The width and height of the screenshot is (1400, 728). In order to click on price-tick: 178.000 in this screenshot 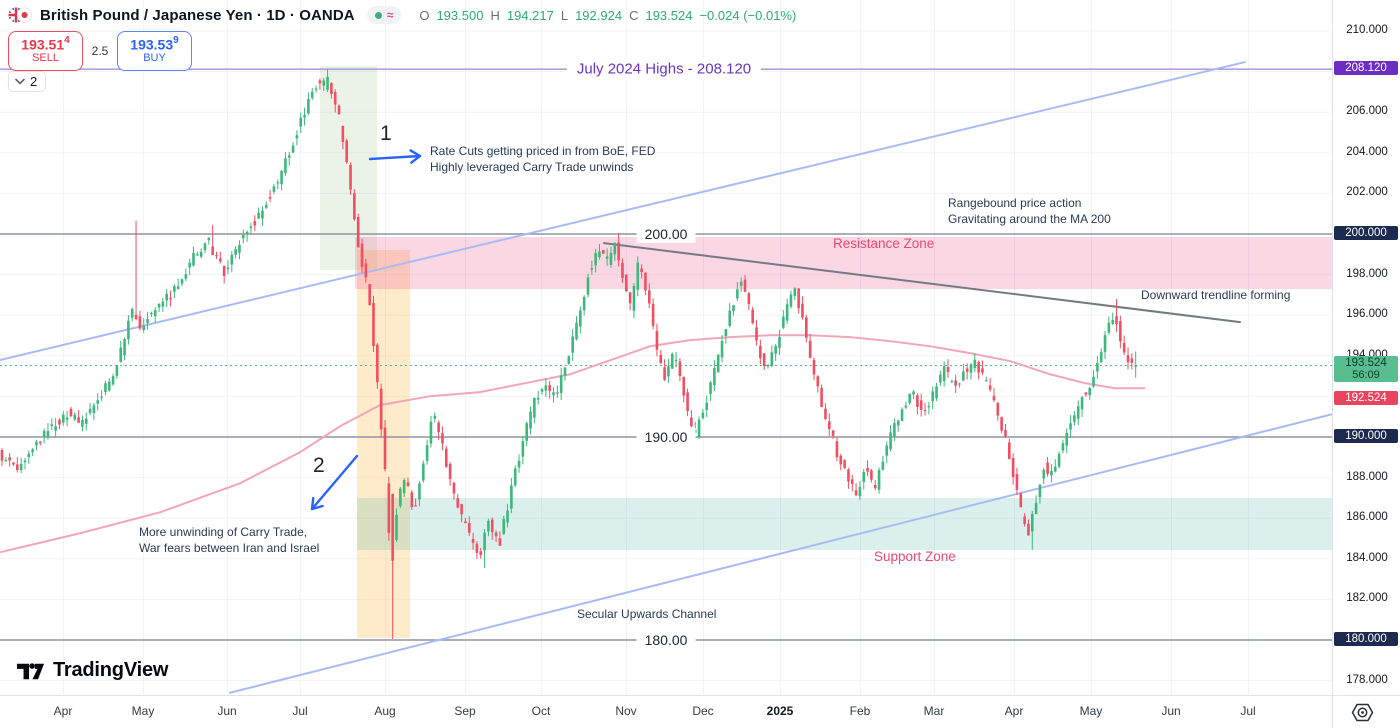, I will do `click(1367, 679)`.